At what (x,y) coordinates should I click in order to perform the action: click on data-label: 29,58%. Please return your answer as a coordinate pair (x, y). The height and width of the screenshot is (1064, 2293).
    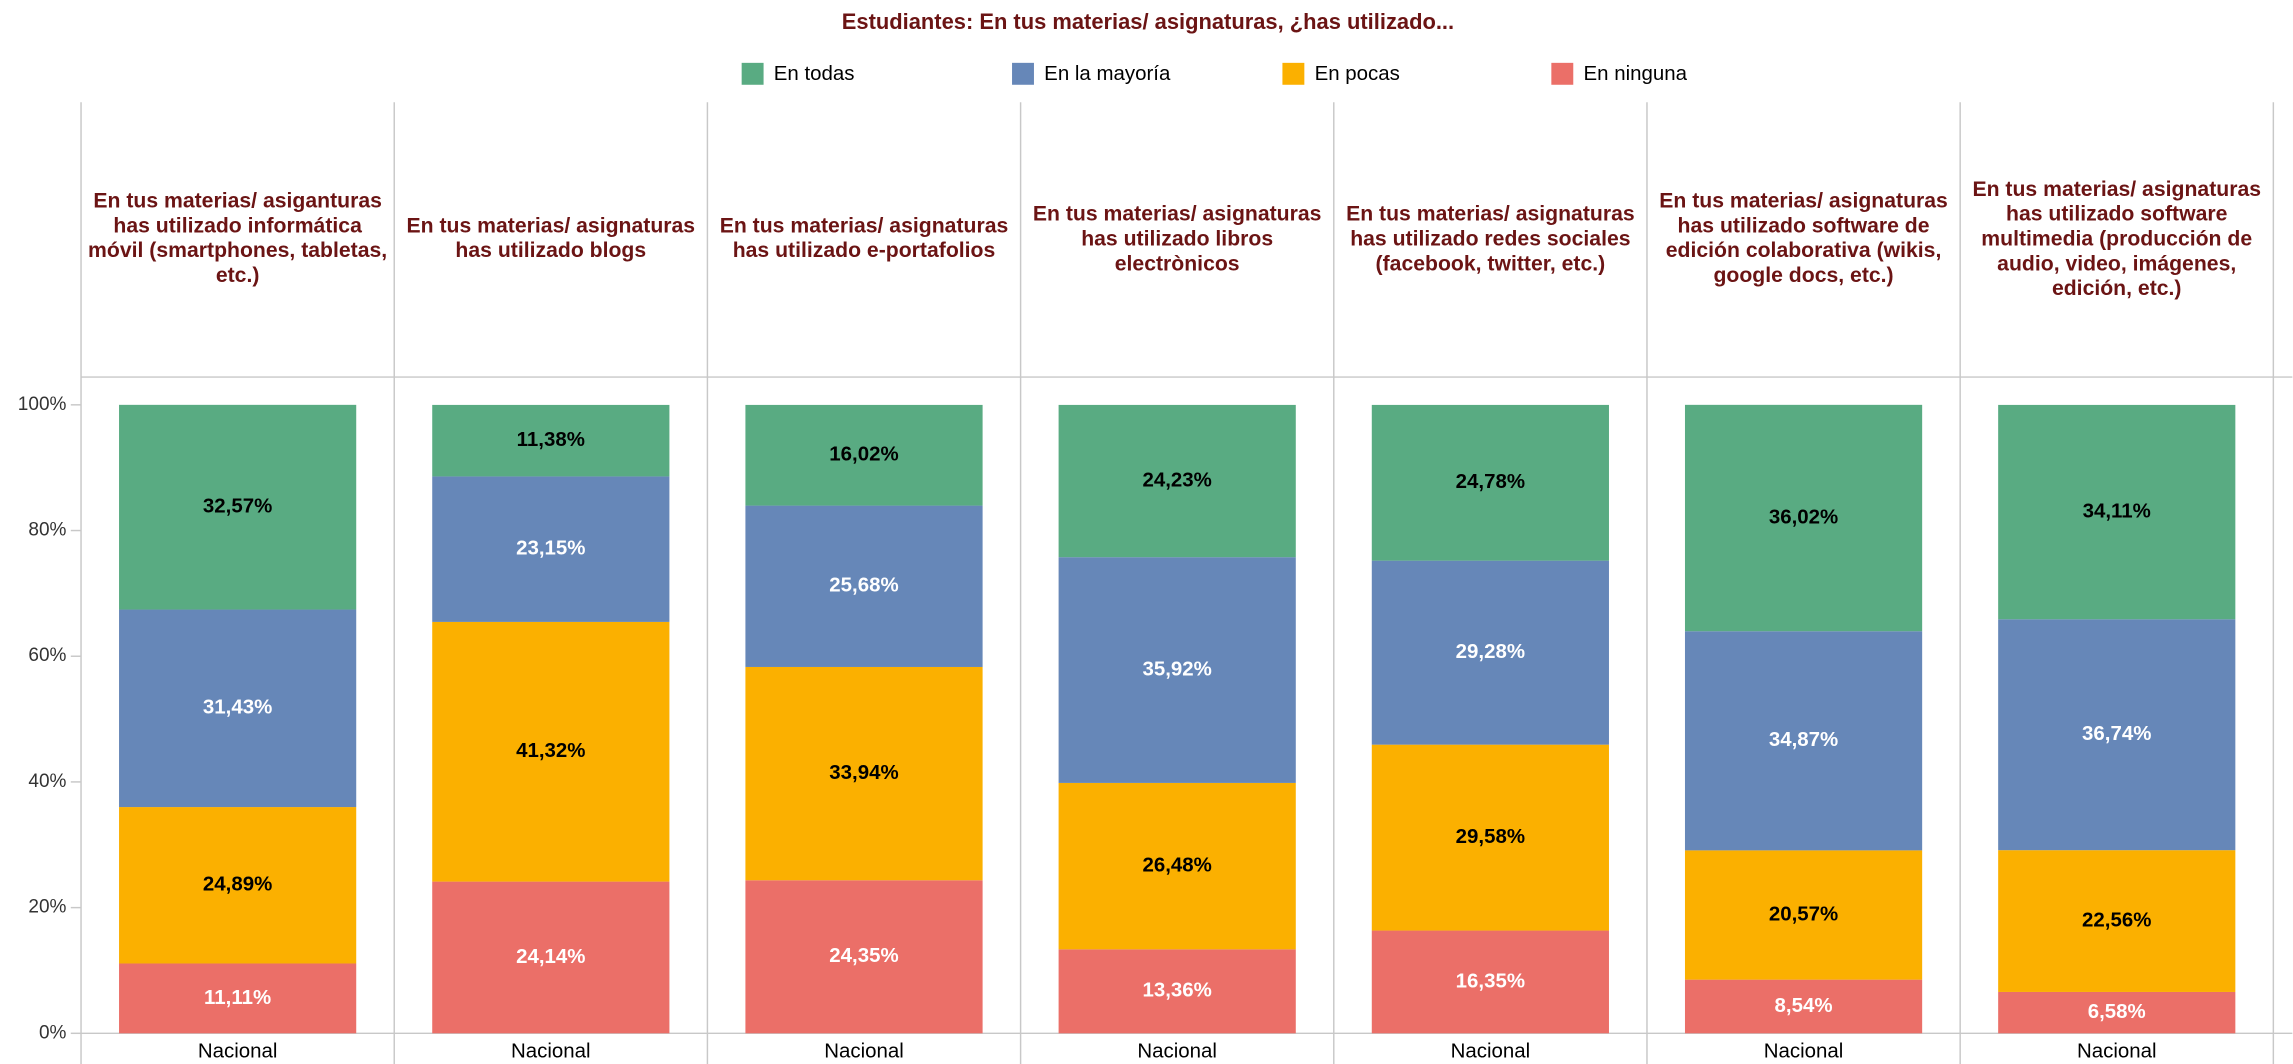
    Looking at the image, I should click on (1490, 836).